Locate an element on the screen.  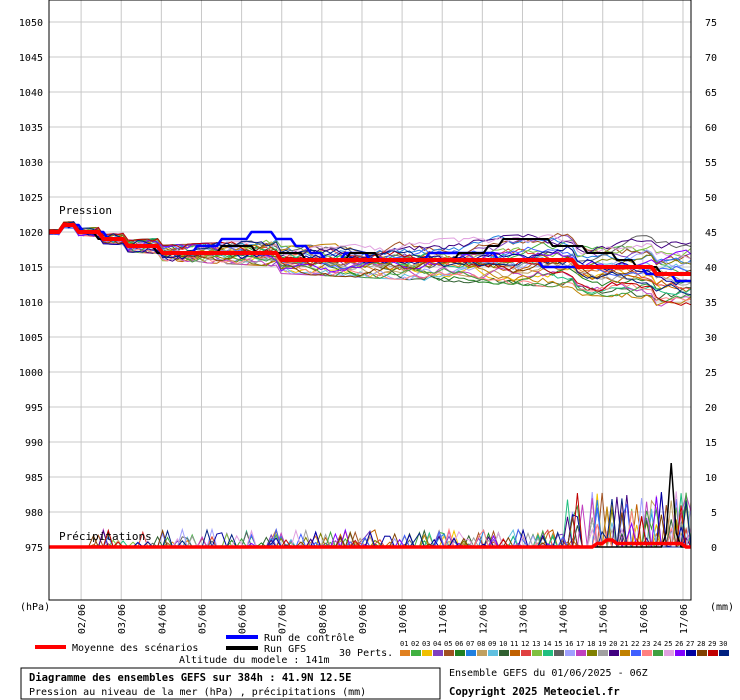
member-legend-number: 18 is located at coordinates (591, 644).